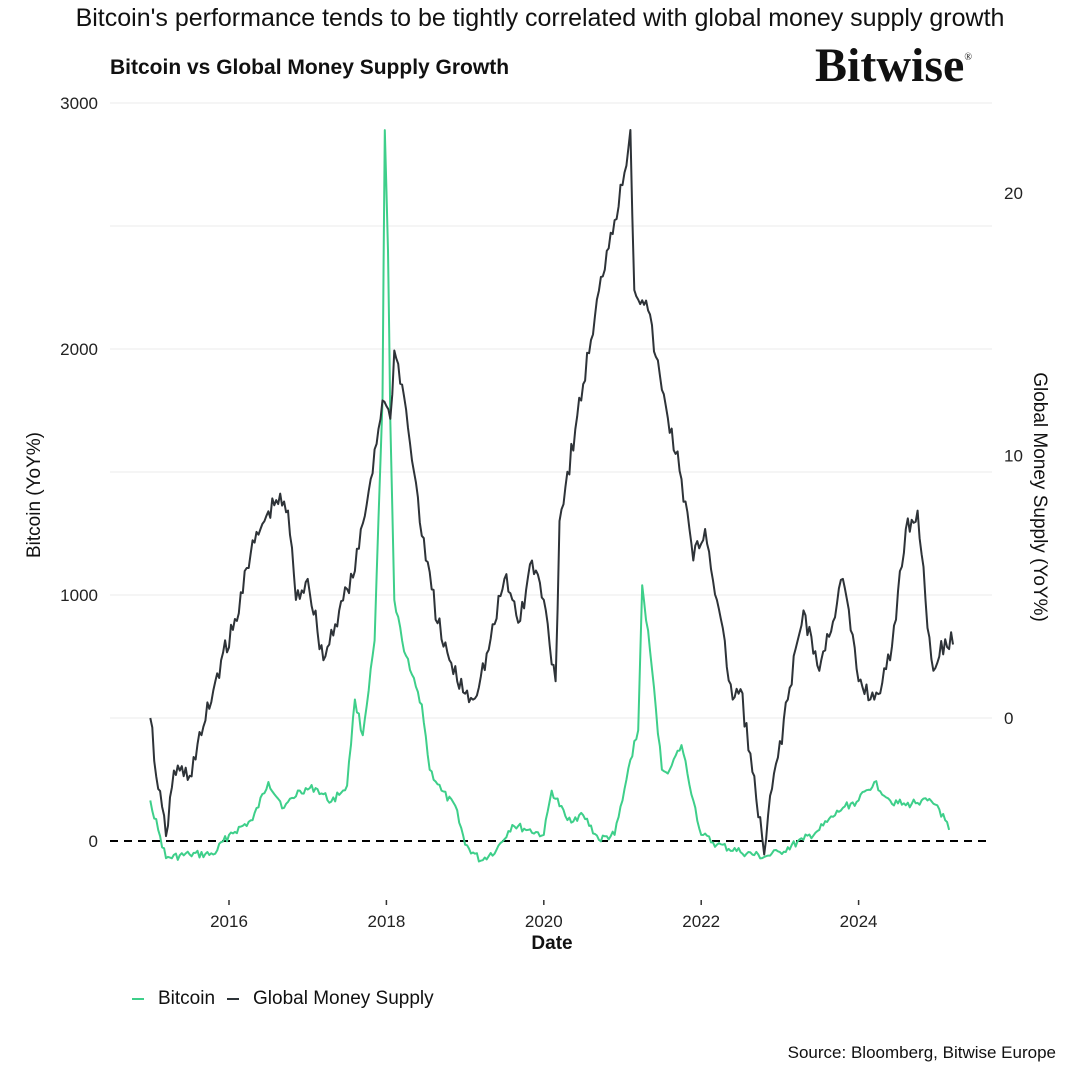 The height and width of the screenshot is (1074, 1080). I want to click on legend-swatch-money-supply, so click(233, 999).